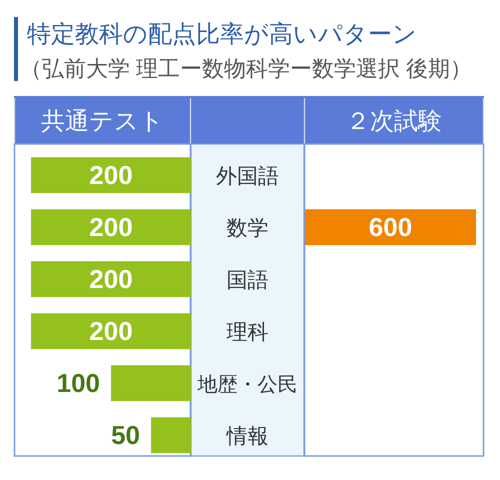 The width and height of the screenshot is (500, 480). I want to click on data-label: 100, so click(78, 383).